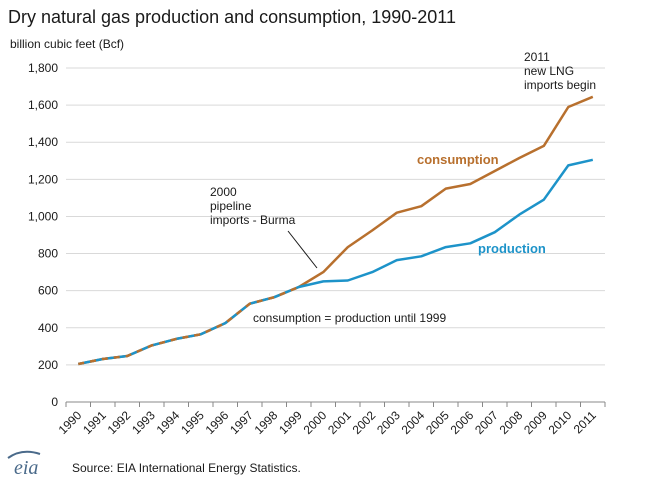 The width and height of the screenshot is (645, 489). What do you see at coordinates (413, 422) in the screenshot?
I see `x-tick-label: 2004` at bounding box center [413, 422].